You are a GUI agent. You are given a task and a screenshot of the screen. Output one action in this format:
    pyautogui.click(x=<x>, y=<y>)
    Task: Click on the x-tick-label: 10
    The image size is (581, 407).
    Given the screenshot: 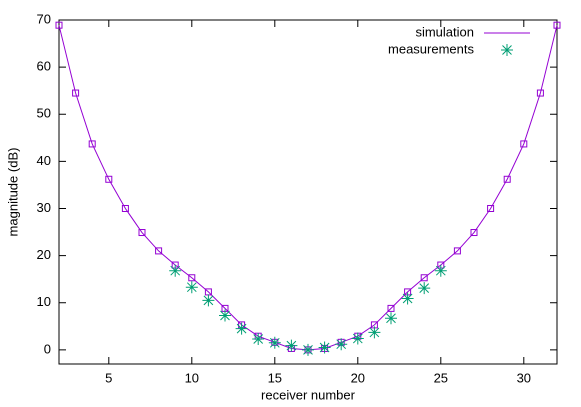 What is the action you would take?
    pyautogui.click(x=192, y=377)
    